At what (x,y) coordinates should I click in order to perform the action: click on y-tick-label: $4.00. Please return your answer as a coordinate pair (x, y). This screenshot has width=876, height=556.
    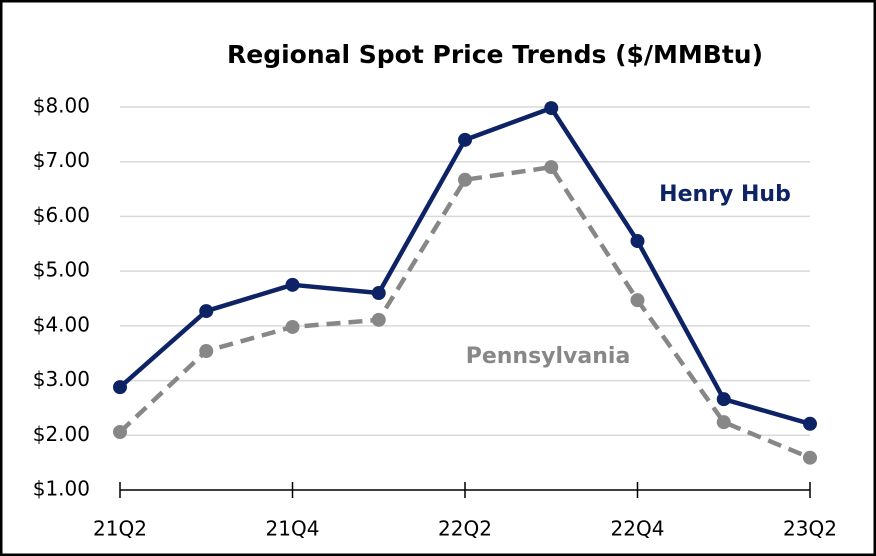
    Looking at the image, I should click on (61, 324).